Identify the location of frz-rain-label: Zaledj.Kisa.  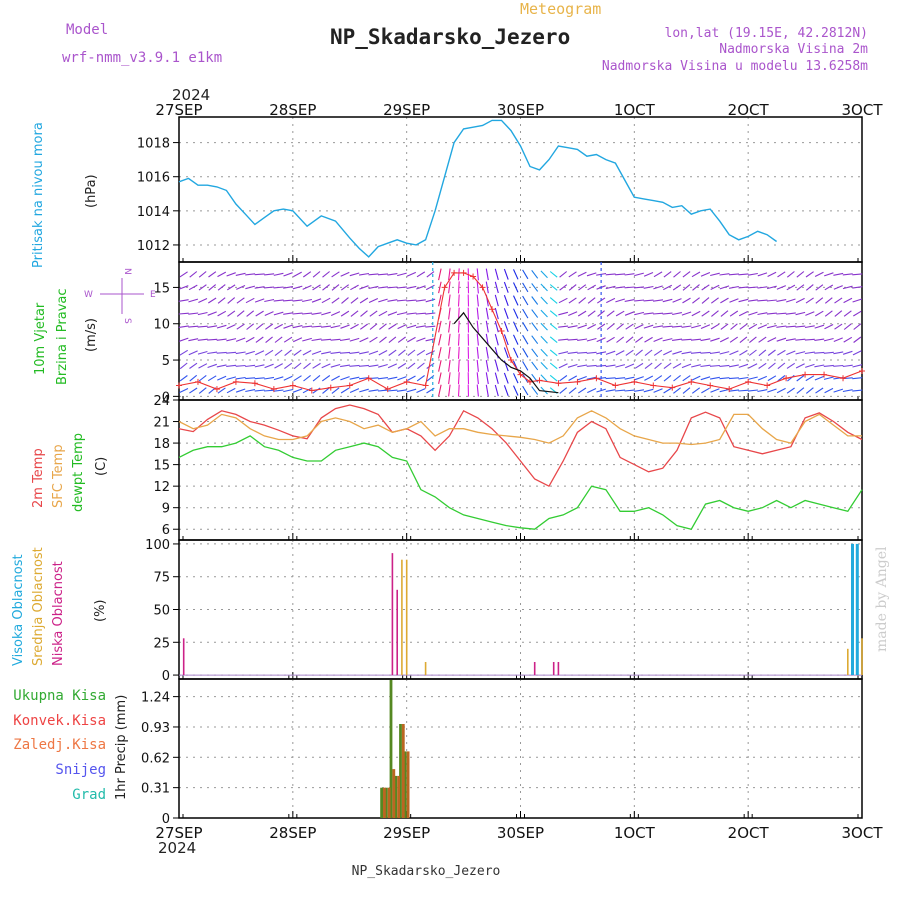
(59, 745).